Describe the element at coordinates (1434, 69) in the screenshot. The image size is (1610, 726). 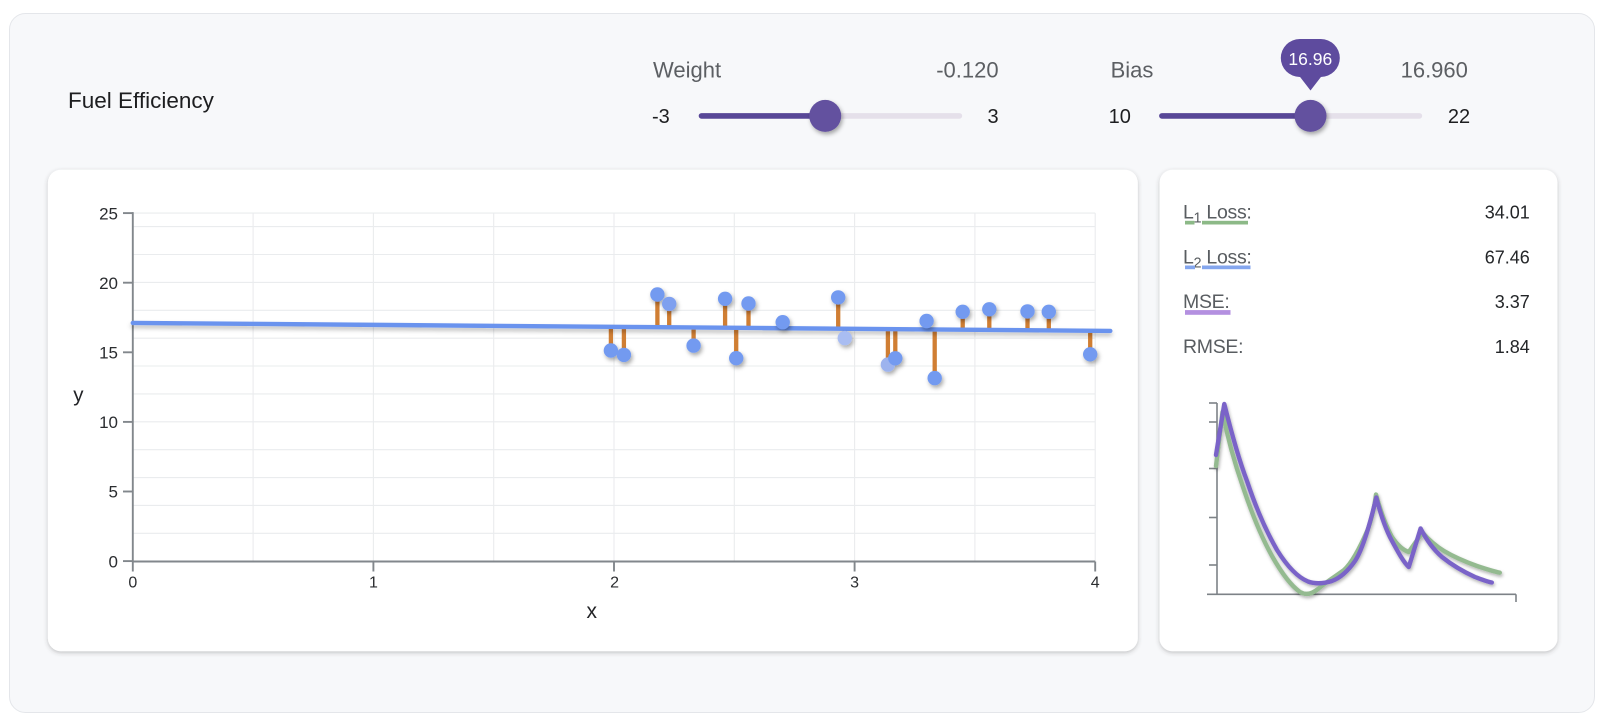
I see `svg-text: 16.960` at that location.